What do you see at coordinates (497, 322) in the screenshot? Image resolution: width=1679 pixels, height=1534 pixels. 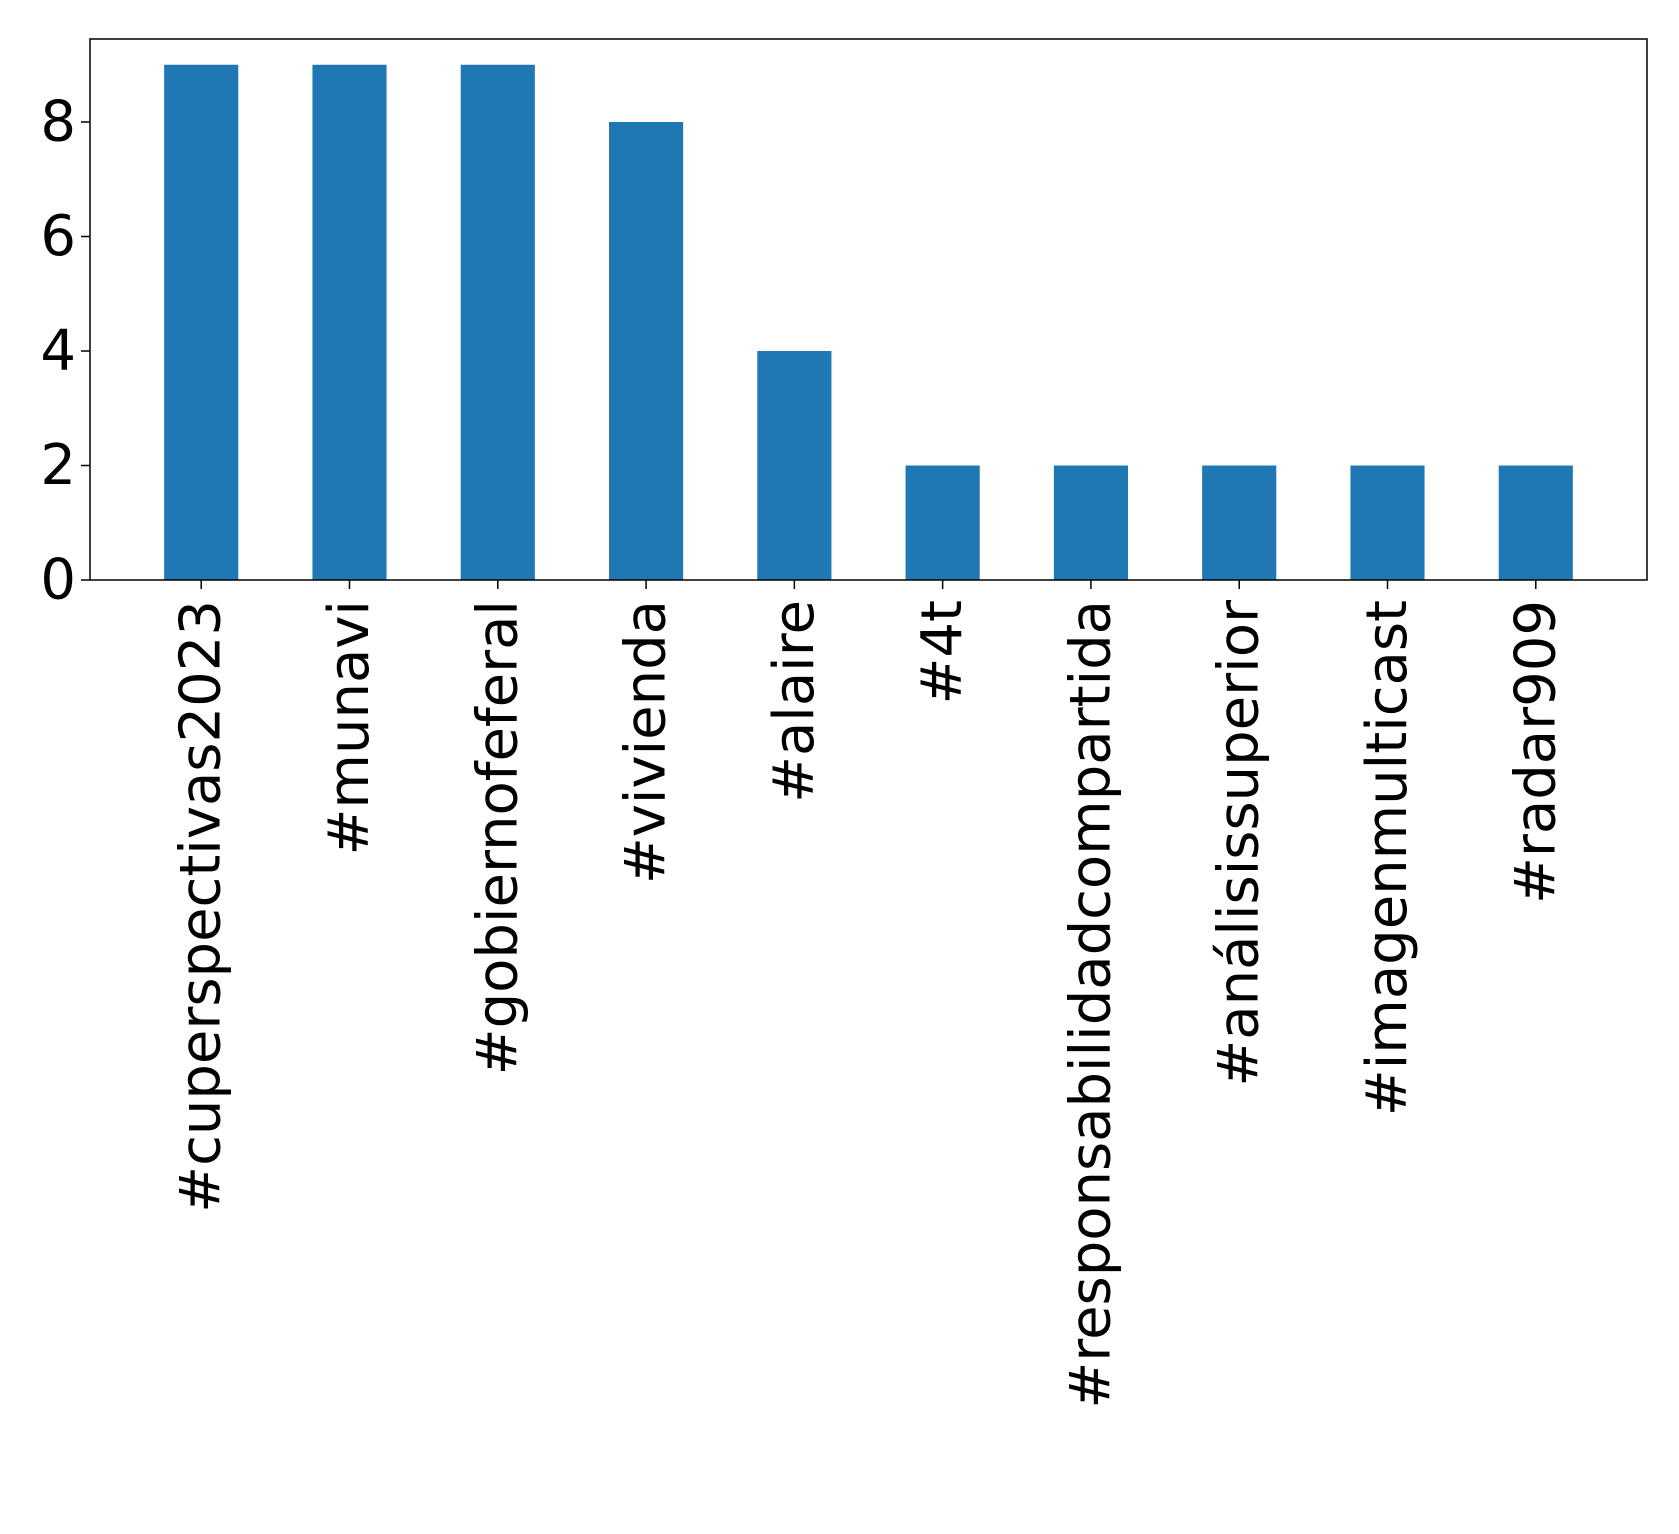 I see `bar-gobiernofeferal` at bounding box center [497, 322].